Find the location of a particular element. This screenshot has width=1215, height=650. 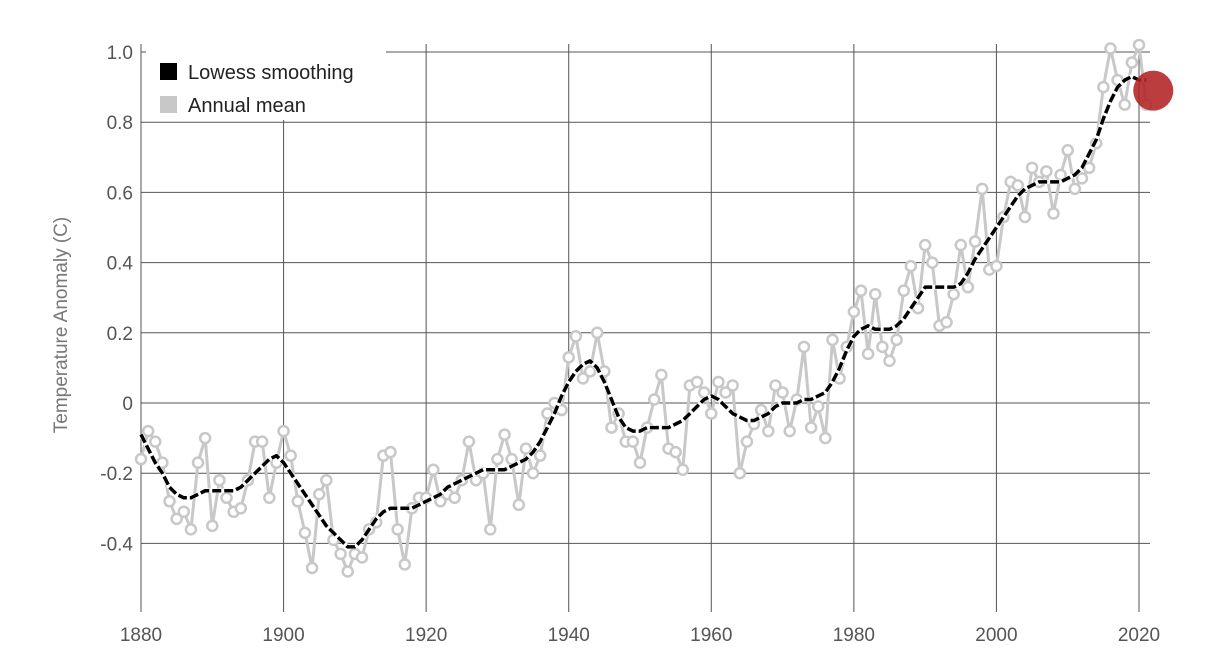

annual-point-1929 is located at coordinates (490, 529).